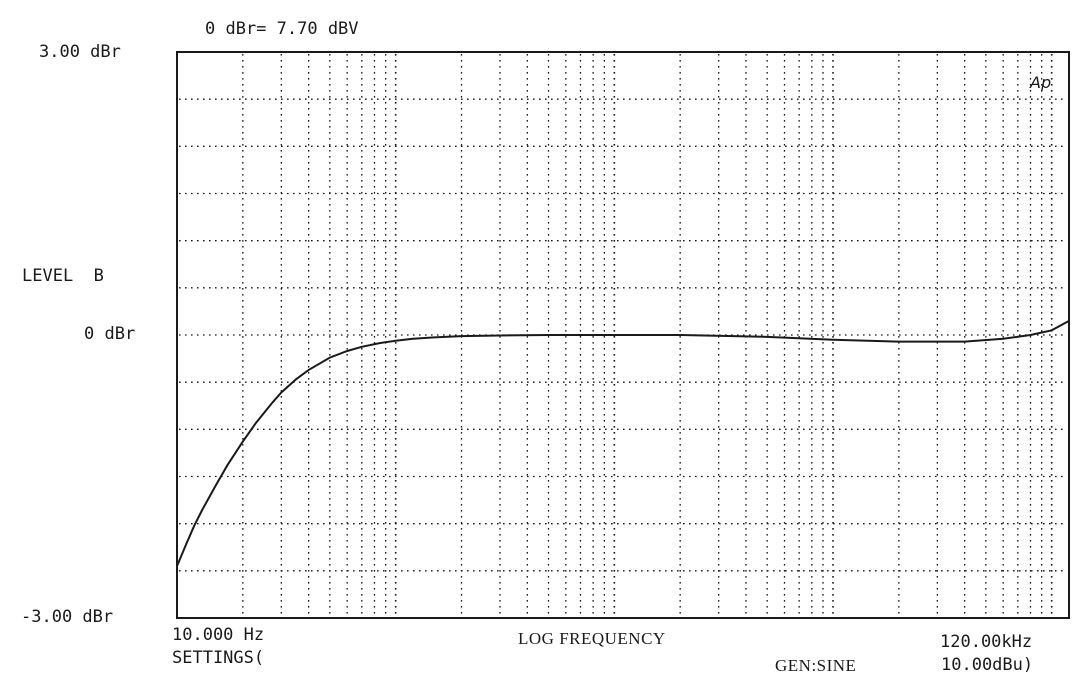  Describe the element at coordinates (987, 665) in the screenshot. I see `generator-level-label: 10.00dBu)` at that location.